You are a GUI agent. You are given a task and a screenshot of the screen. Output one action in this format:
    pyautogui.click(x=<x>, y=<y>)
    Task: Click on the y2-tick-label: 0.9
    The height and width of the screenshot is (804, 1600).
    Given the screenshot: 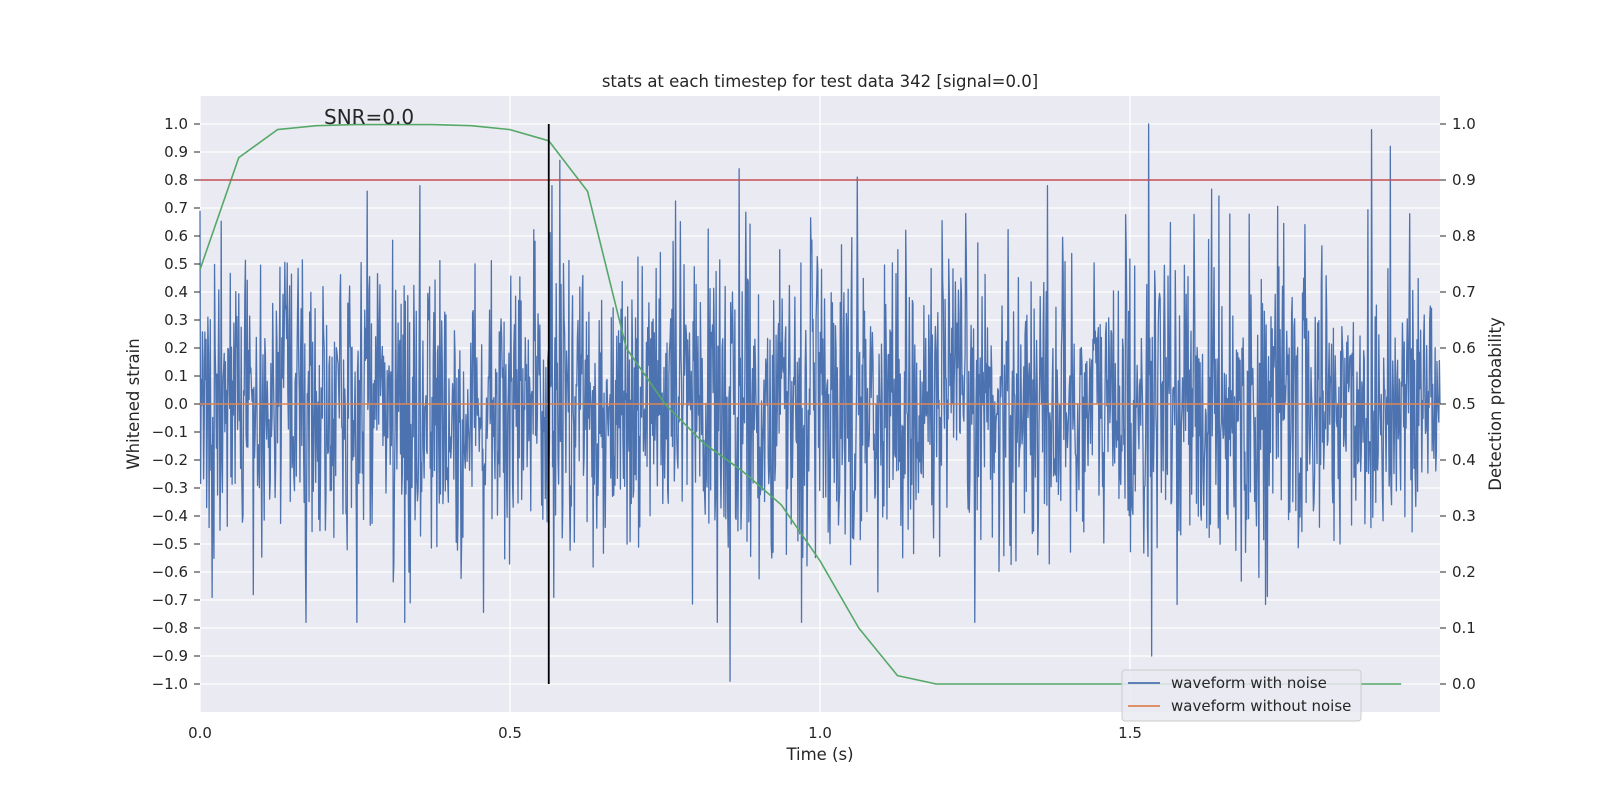 What is the action you would take?
    pyautogui.click(x=1464, y=180)
    